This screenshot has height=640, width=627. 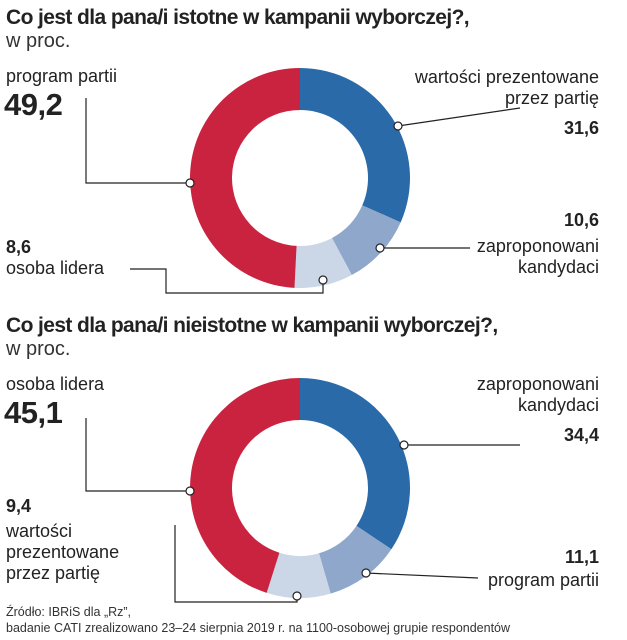 I want to click on label-kandydaci-1: zaproponowani kandydaci, so click(x=537, y=256).